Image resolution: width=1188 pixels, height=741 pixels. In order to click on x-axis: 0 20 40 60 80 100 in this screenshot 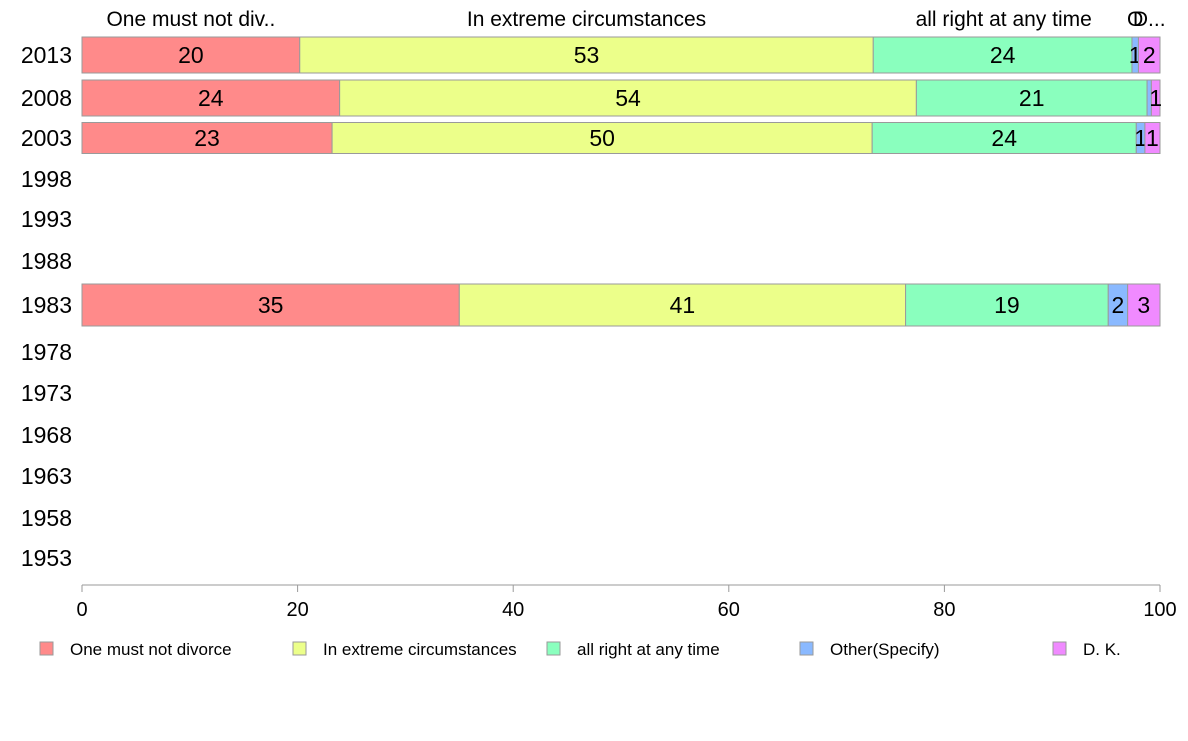, I will do `click(626, 602)`.